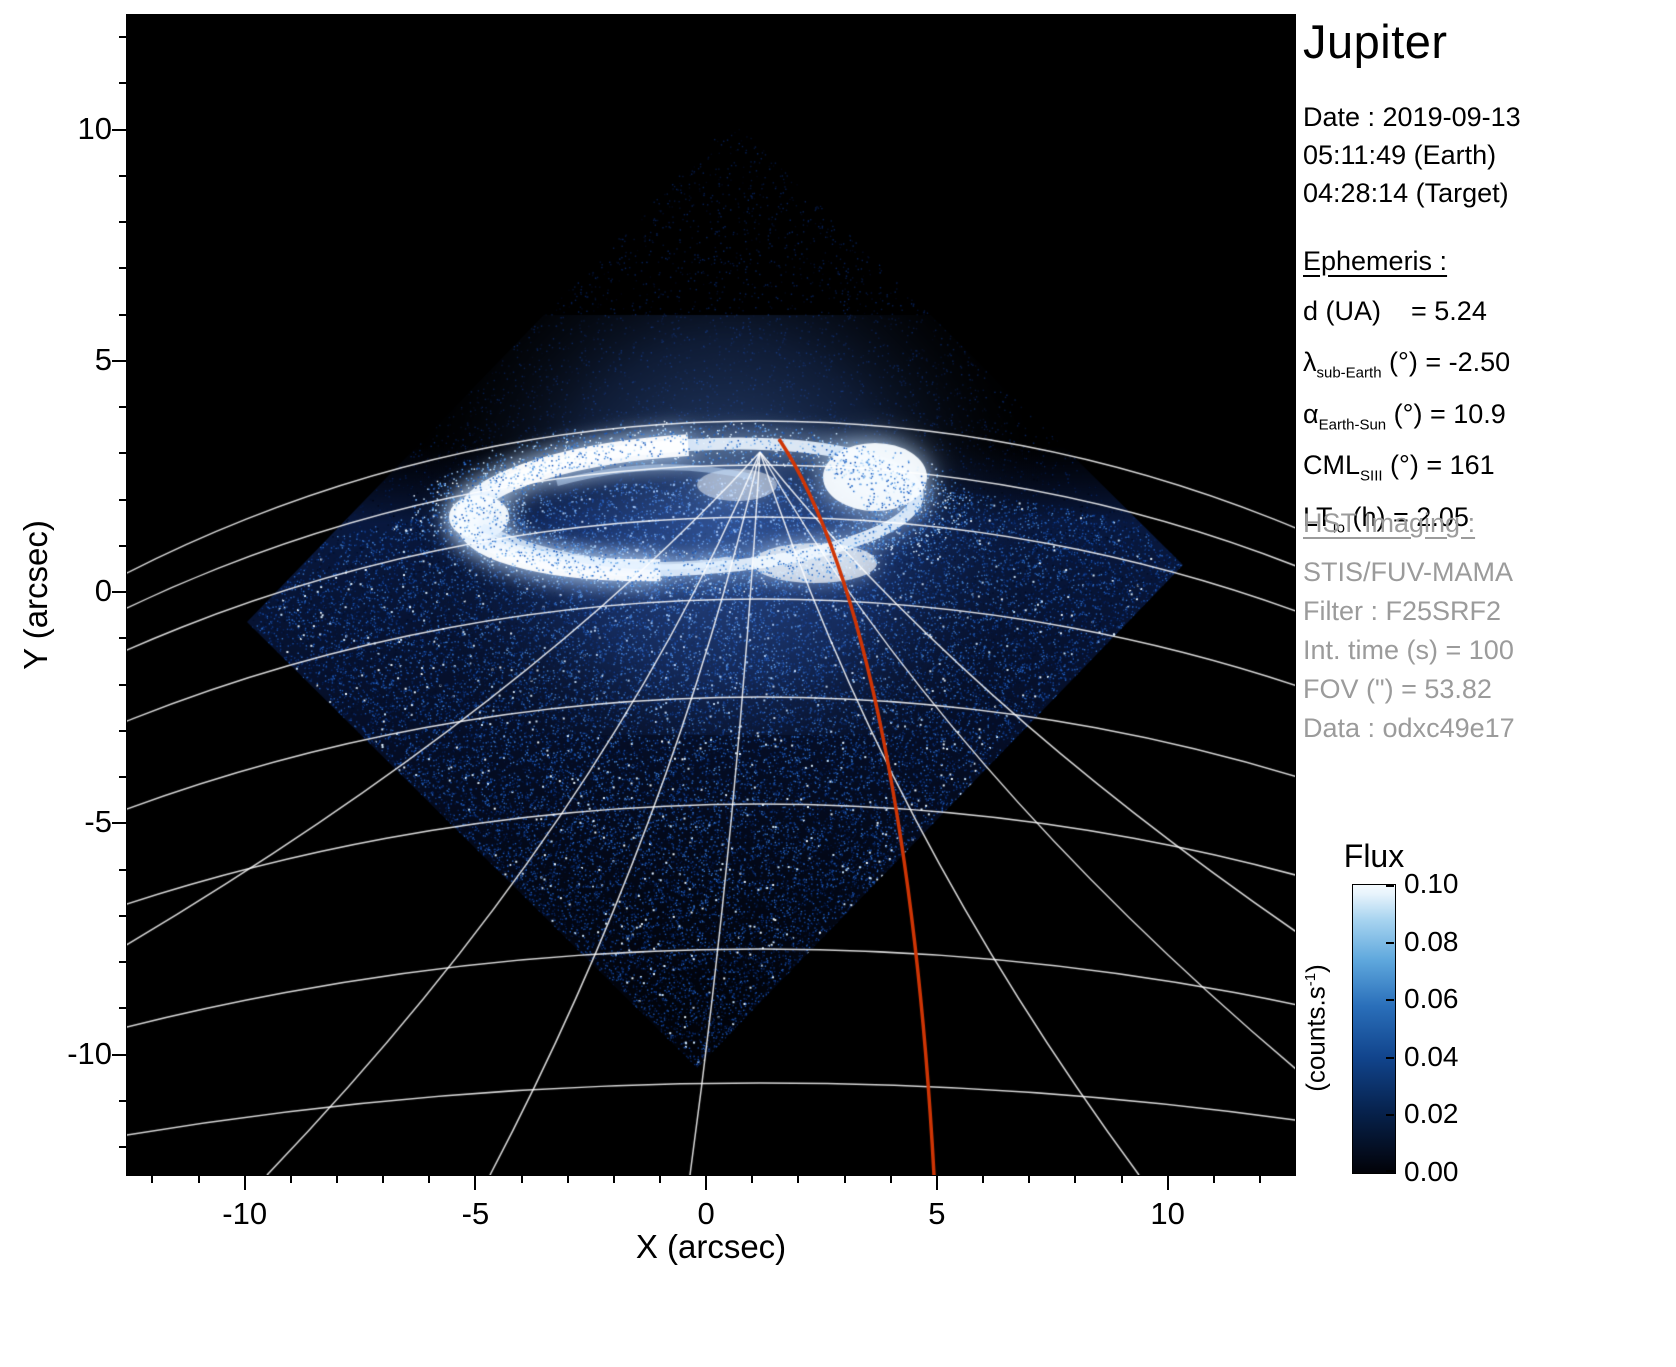 The width and height of the screenshot is (1676, 1367). Describe the element at coordinates (1431, 1171) in the screenshot. I see `colorbar-tick-label: 0.00` at that location.